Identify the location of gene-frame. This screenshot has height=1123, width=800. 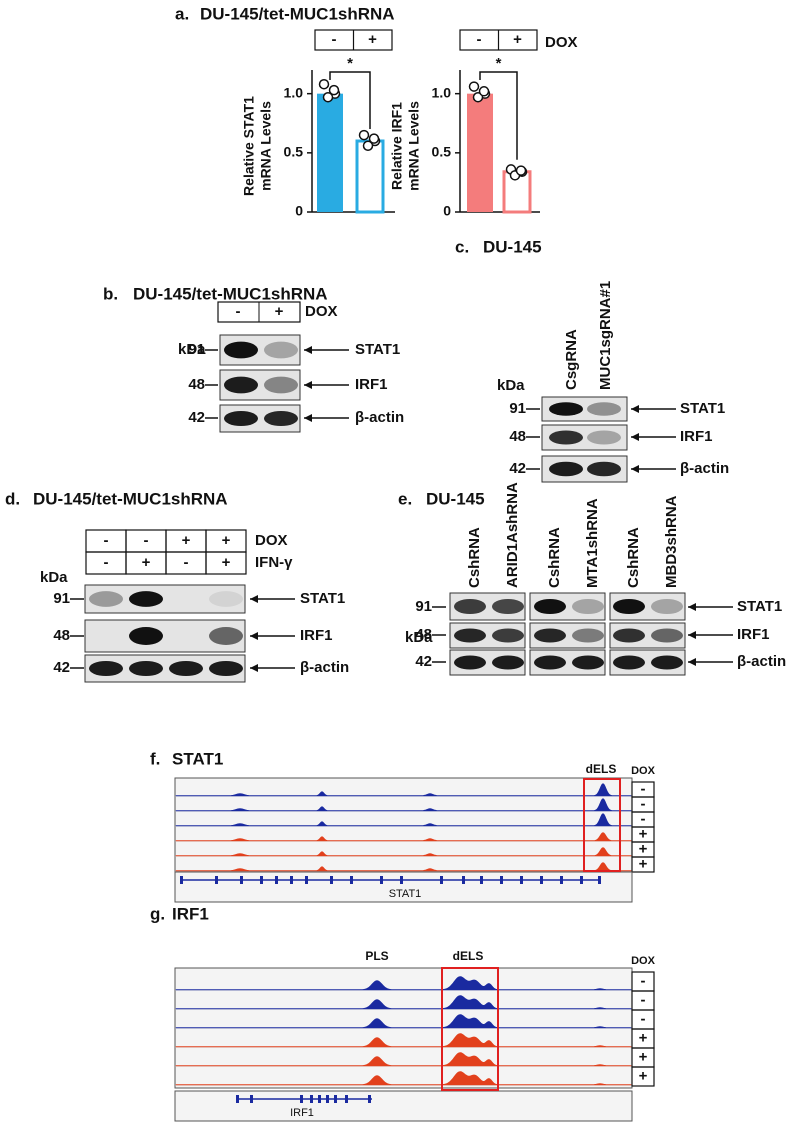
(403, 1106).